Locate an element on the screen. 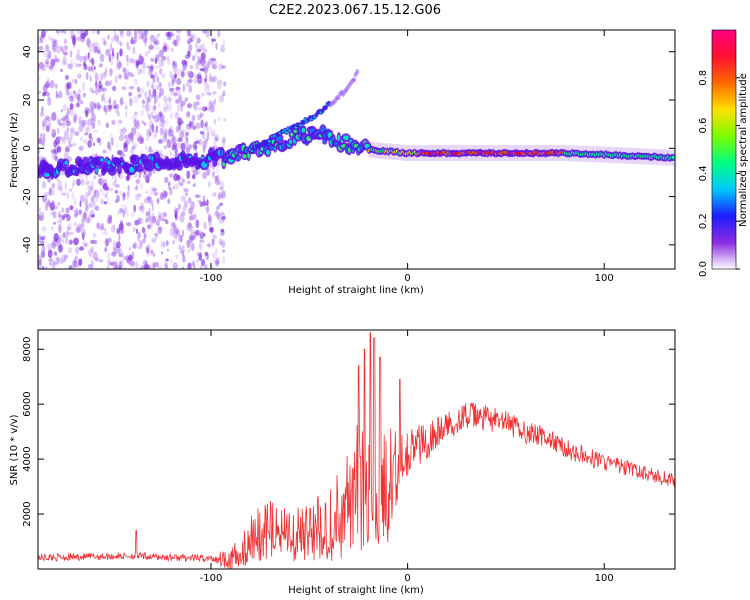 The width and height of the screenshot is (750, 600). colorbar-tick-label: 0.2 is located at coordinates (703, 221).